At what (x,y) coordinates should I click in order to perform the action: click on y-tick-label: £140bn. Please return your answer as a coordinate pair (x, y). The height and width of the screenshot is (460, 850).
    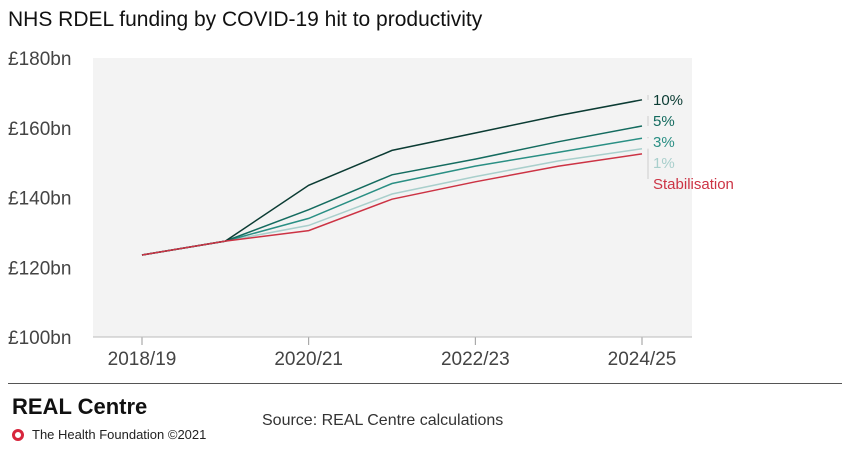
    Looking at the image, I should click on (39, 199).